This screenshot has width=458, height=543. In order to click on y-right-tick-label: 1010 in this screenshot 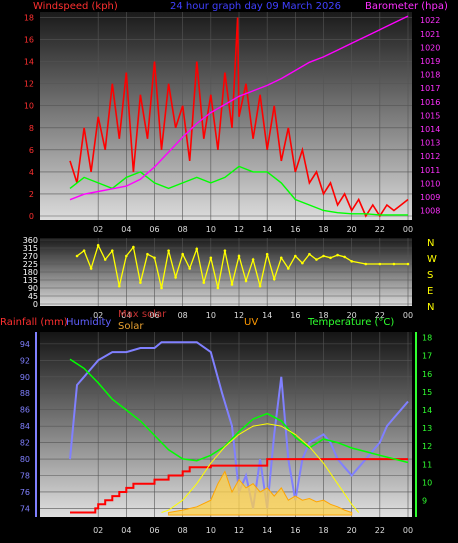, I will do `click(430, 183)`.